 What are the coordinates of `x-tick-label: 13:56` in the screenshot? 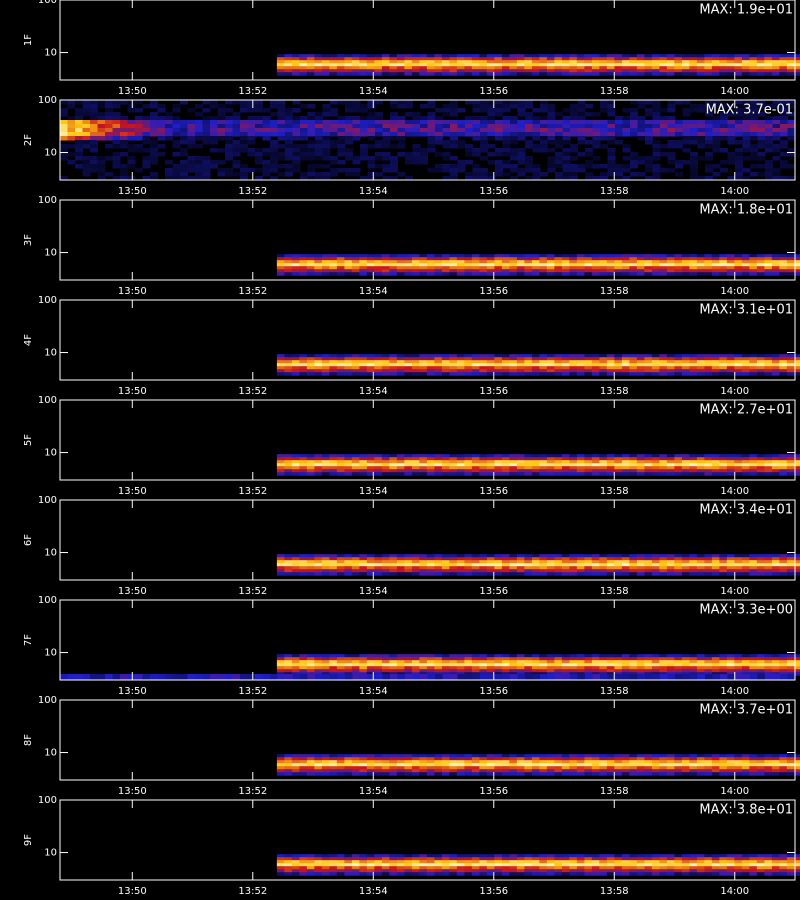 It's located at (493, 691).